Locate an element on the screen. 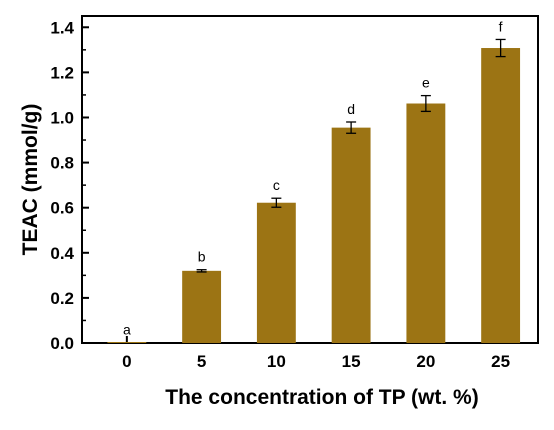 This screenshot has width=554, height=430. y-axis-title: TEAC (mmol/g) is located at coordinates (30, 180).